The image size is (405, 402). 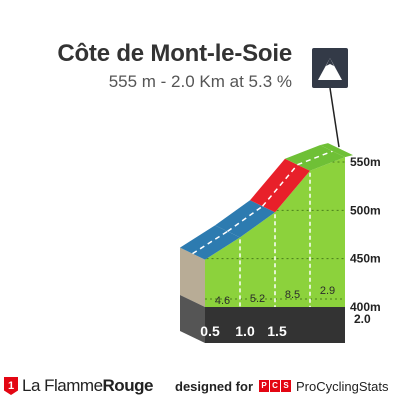 What do you see at coordinates (327, 291) in the screenshot?
I see `gradient-label: 2.9` at bounding box center [327, 291].